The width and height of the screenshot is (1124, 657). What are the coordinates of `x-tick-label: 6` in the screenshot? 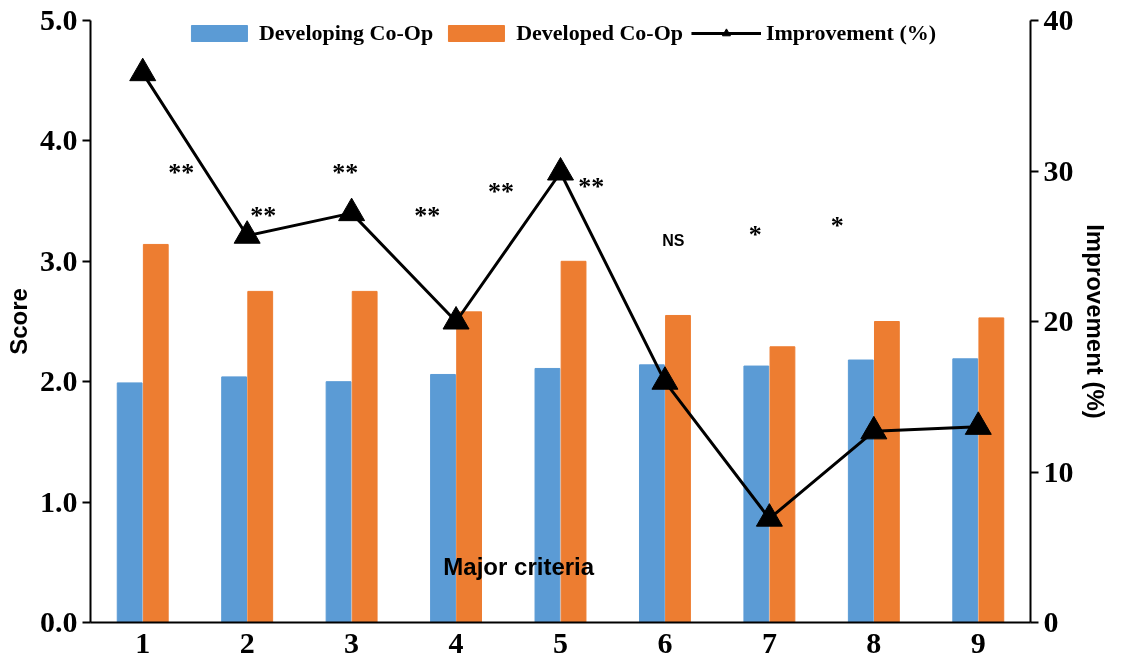 It's located at (665, 641).